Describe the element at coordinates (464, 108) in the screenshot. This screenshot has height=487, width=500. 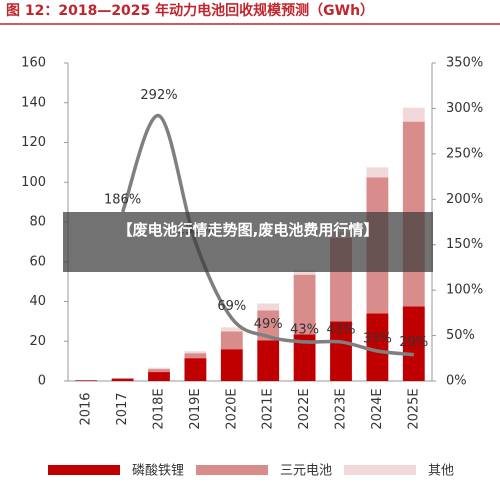
I see `y2-tick-label: 300%` at that location.